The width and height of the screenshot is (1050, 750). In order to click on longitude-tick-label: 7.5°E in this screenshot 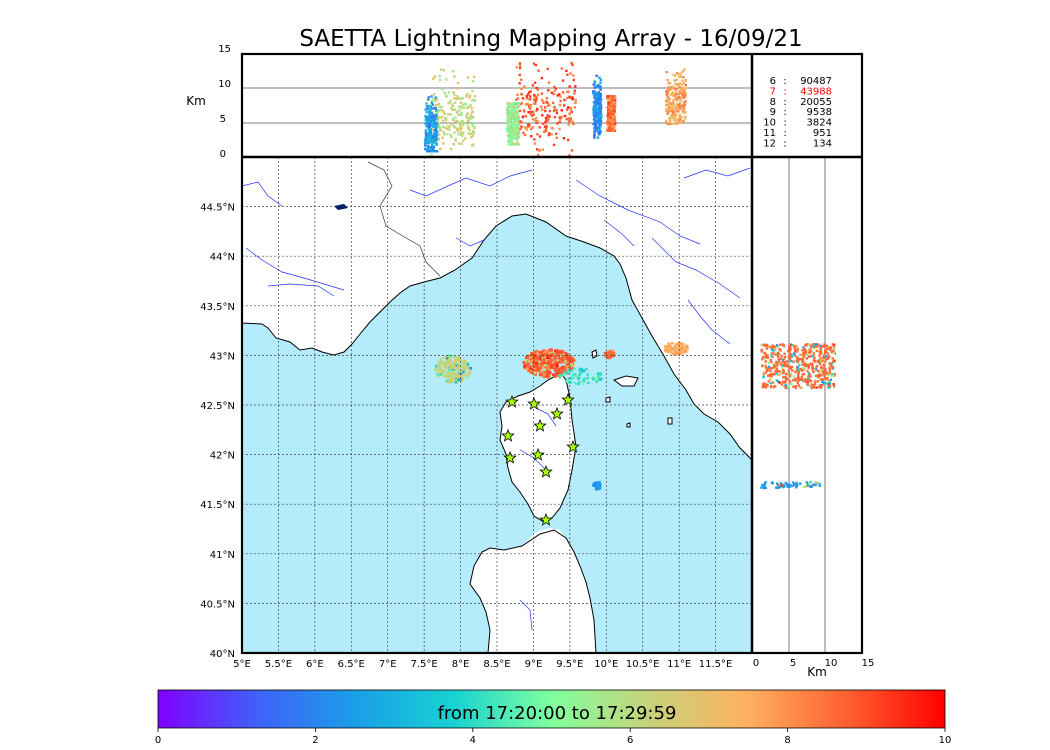, I will do `click(424, 664)`.